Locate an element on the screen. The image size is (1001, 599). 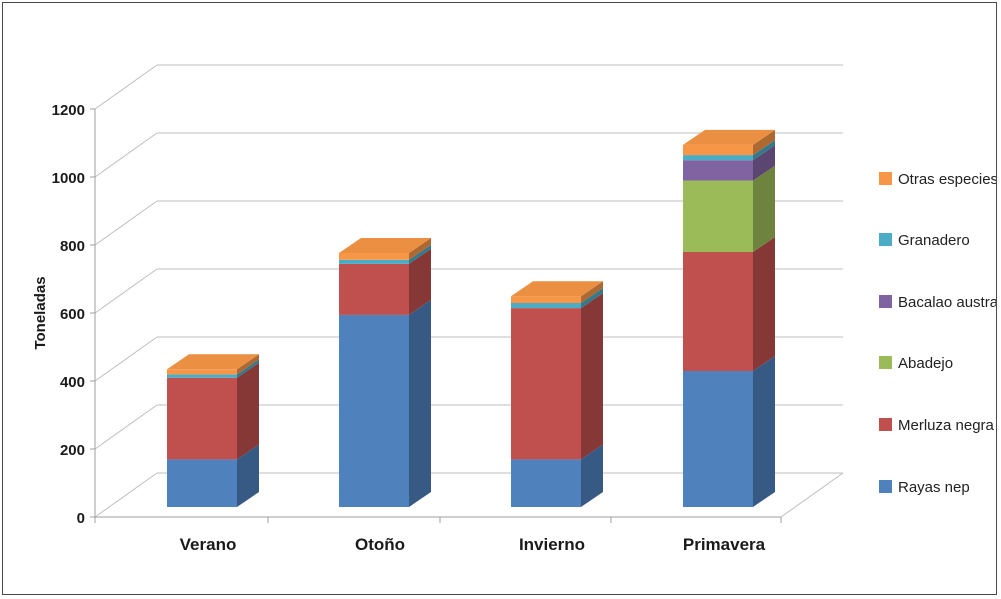
legend-item: Otras especies is located at coordinates (937, 179).